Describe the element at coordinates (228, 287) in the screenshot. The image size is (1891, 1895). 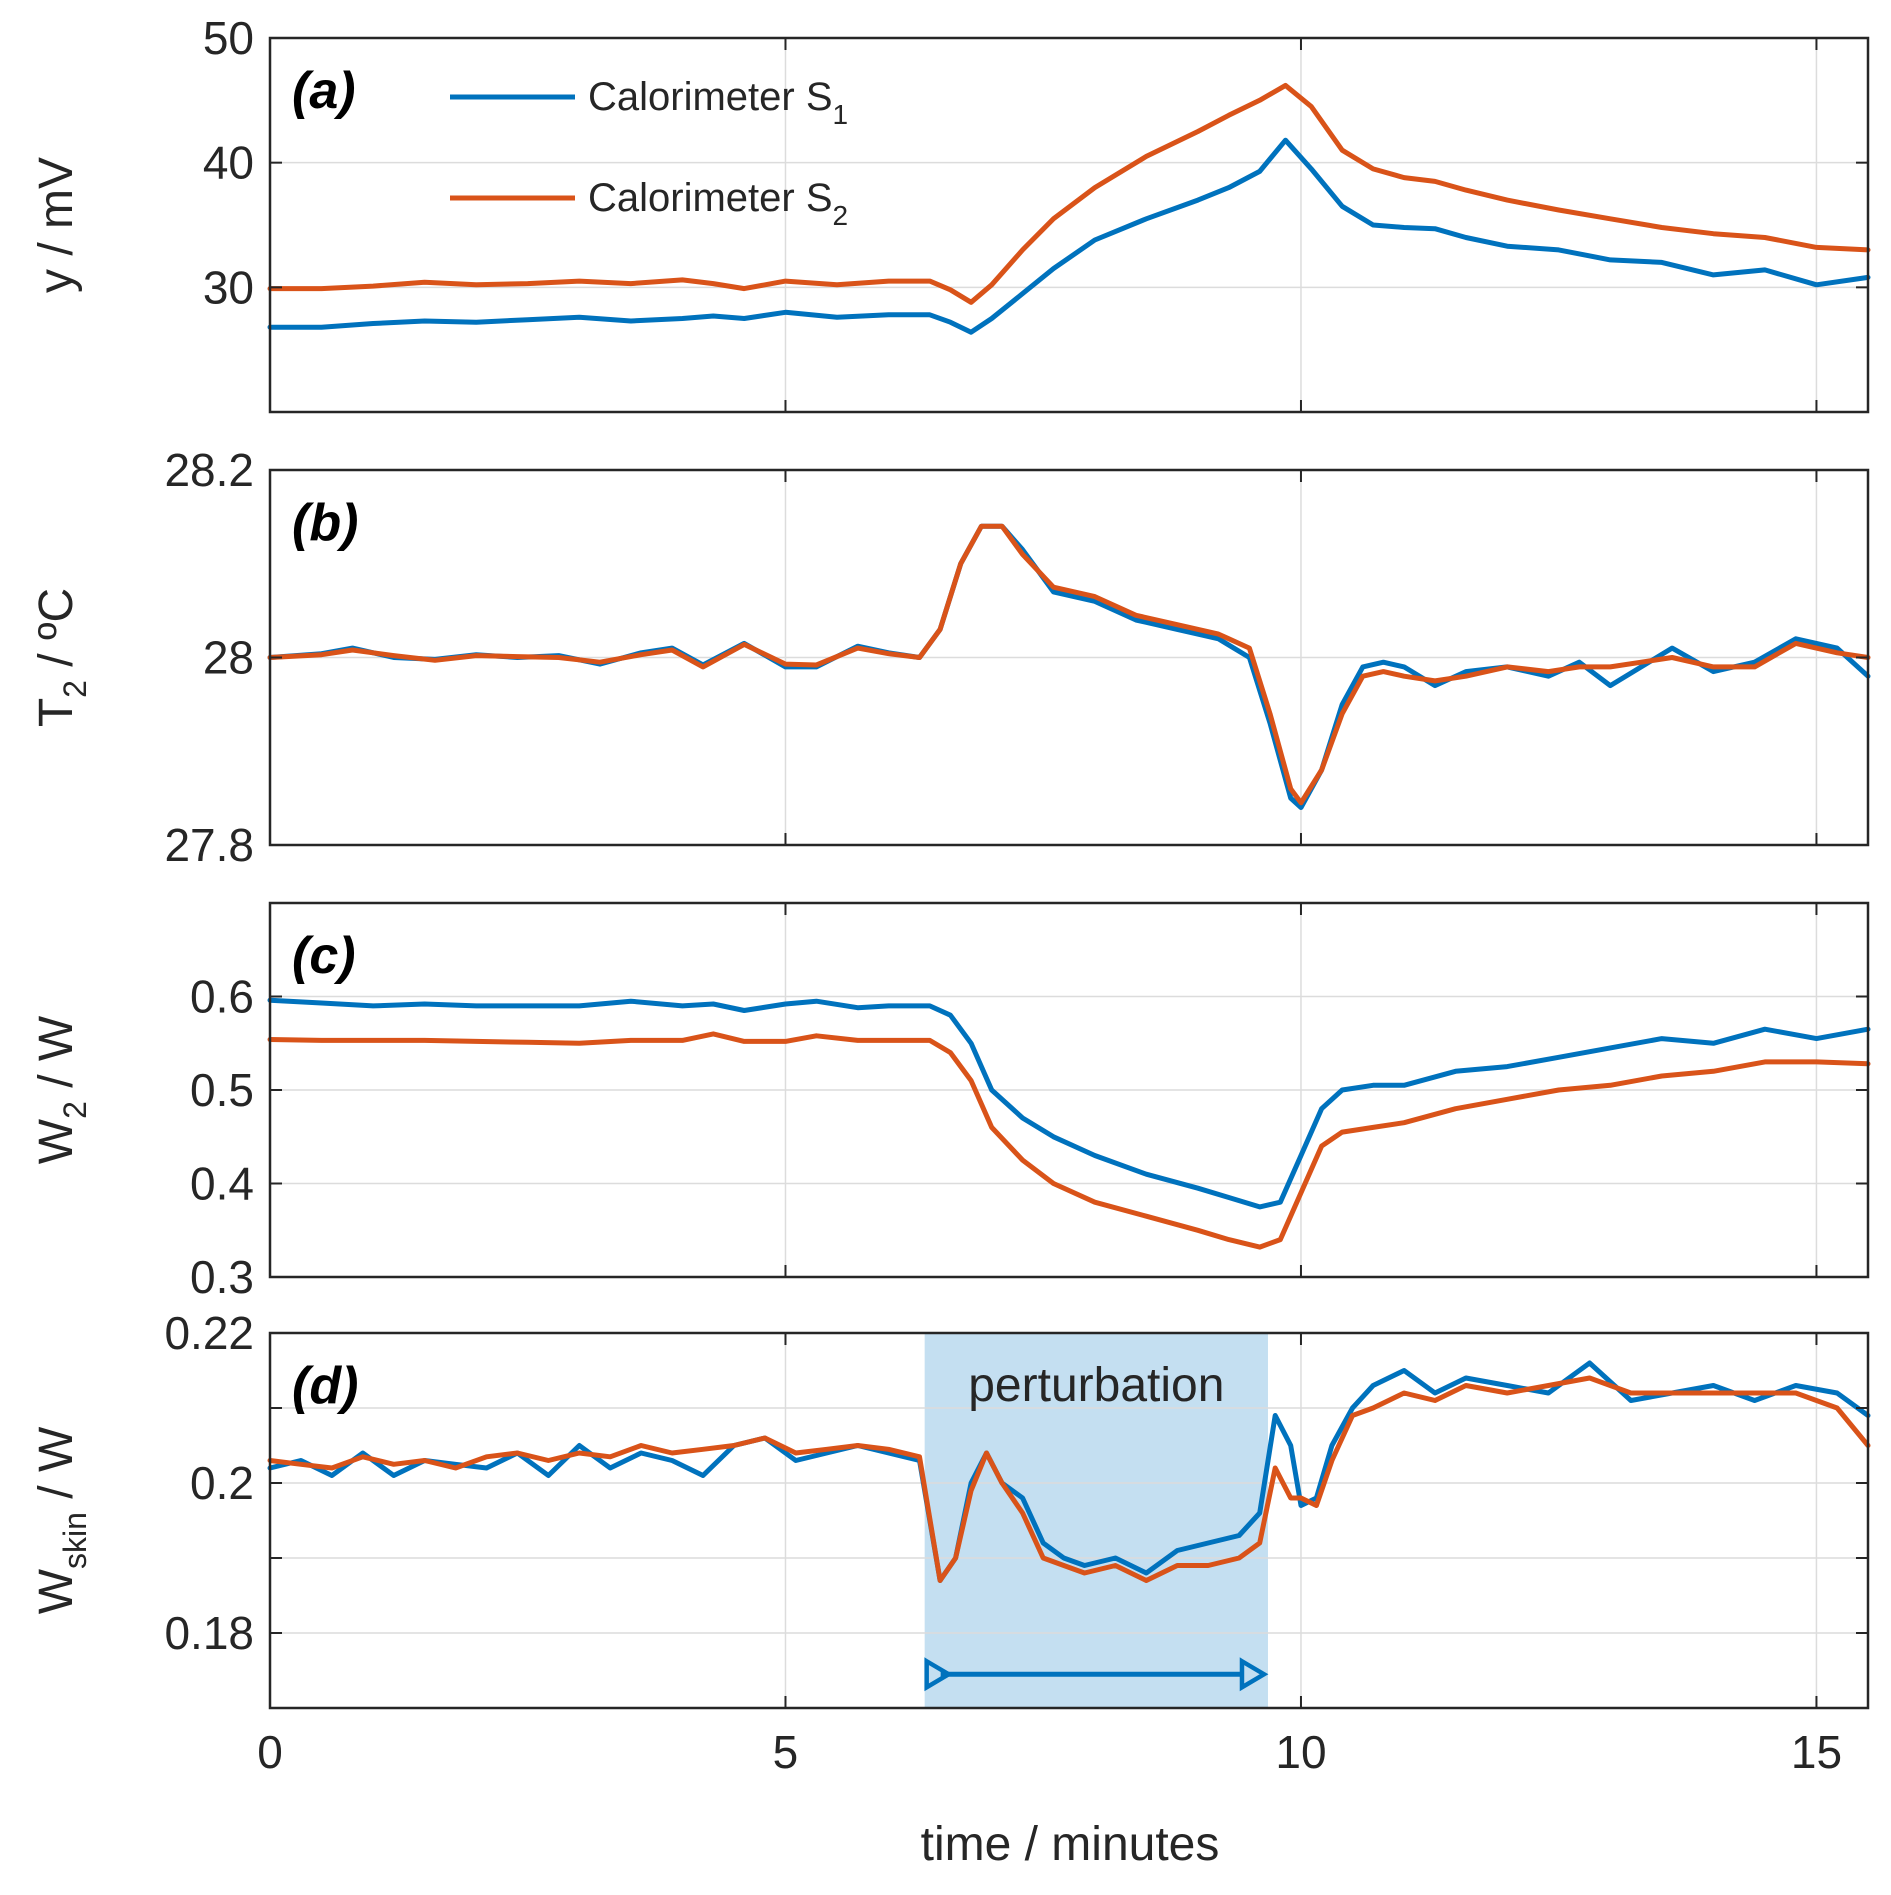
I see `panel-a-ytick-label-0: 30` at that location.